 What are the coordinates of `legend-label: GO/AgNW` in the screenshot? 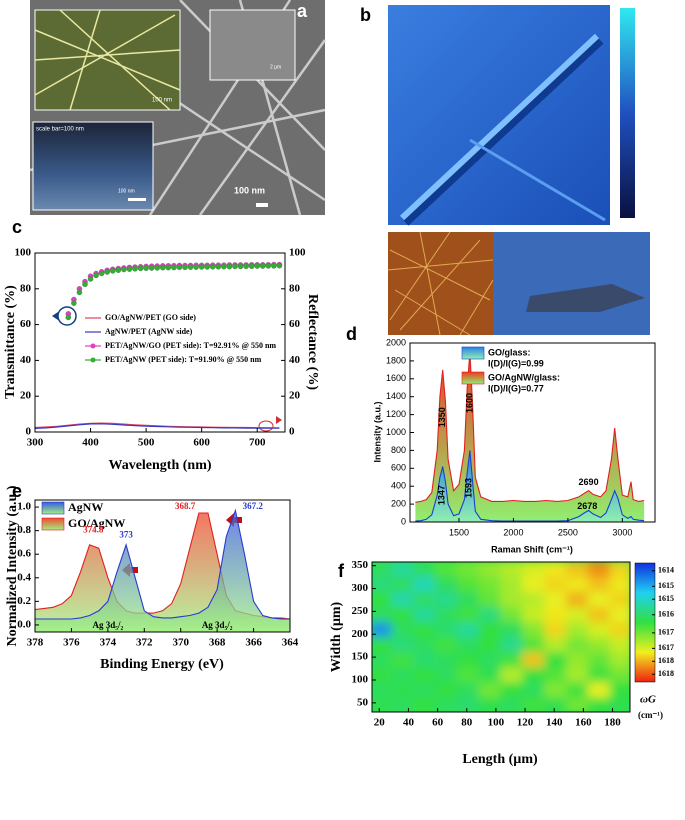 It's located at (96, 523).